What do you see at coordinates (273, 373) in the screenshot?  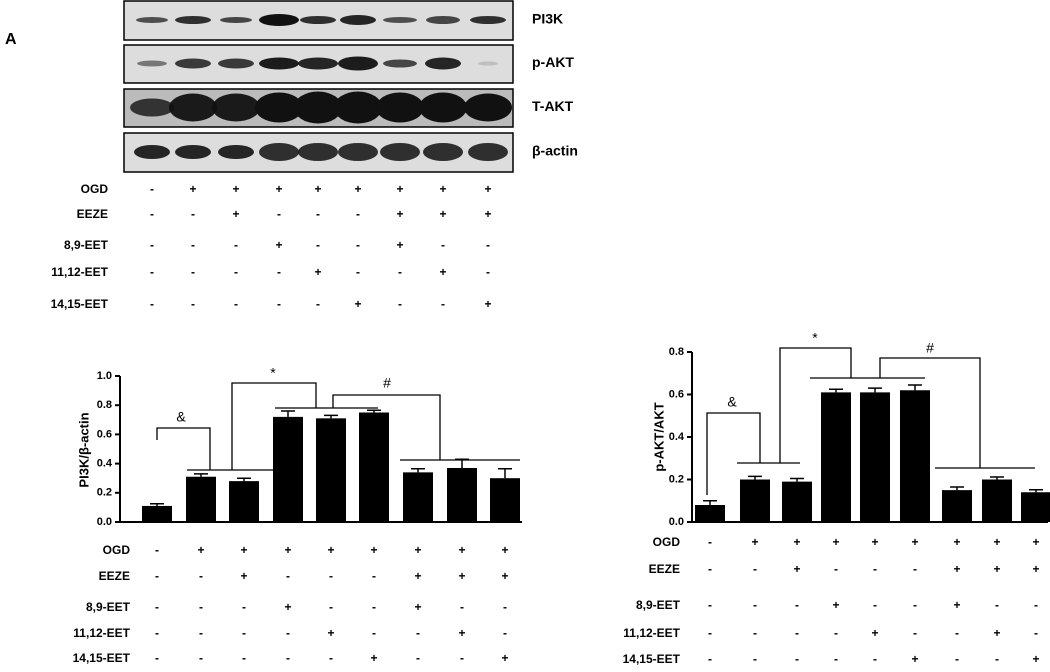 I see `significance-mark: *` at bounding box center [273, 373].